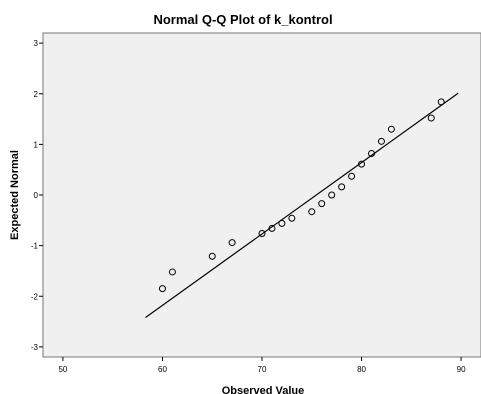  Describe the element at coordinates (36, 94) in the screenshot. I see `y-tick-label: 2` at that location.